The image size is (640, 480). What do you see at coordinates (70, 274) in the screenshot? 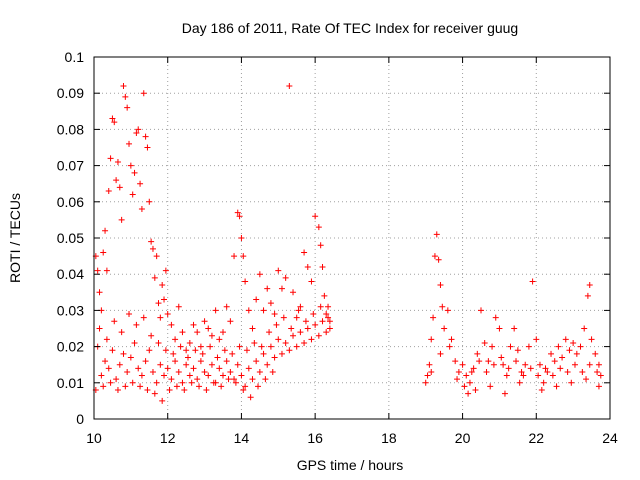
I see `y-tick-label: 0.04` at bounding box center [70, 274].